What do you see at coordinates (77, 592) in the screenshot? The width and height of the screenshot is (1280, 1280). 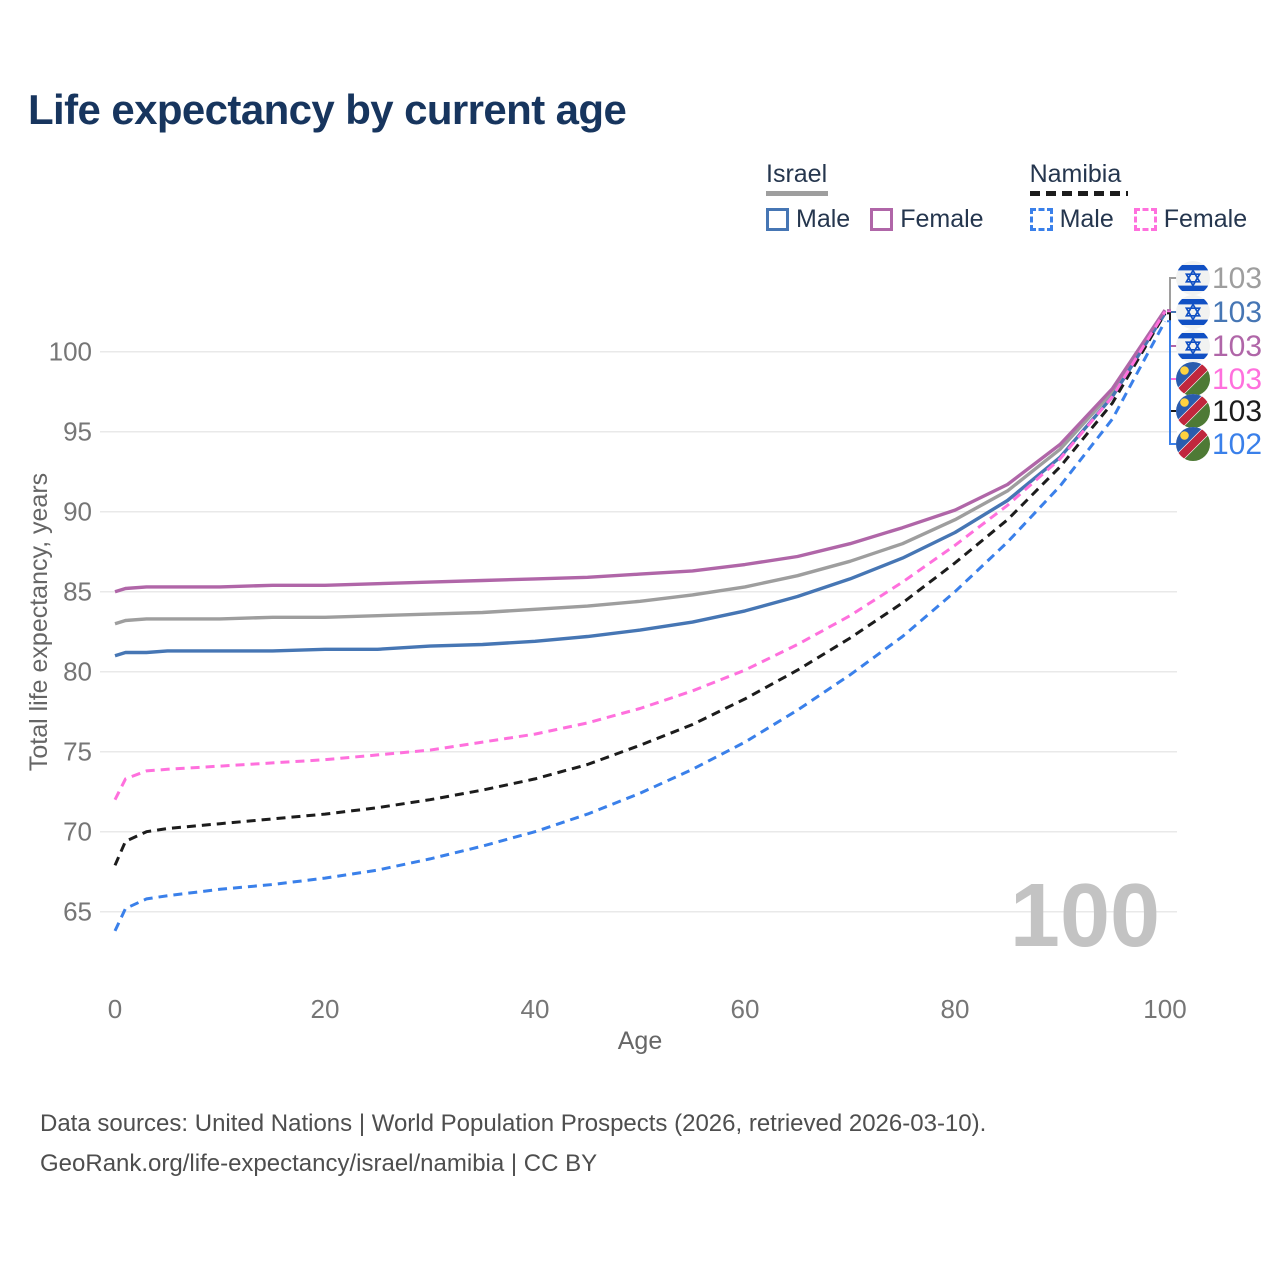 I see `y-tick-85: 85` at bounding box center [77, 592].